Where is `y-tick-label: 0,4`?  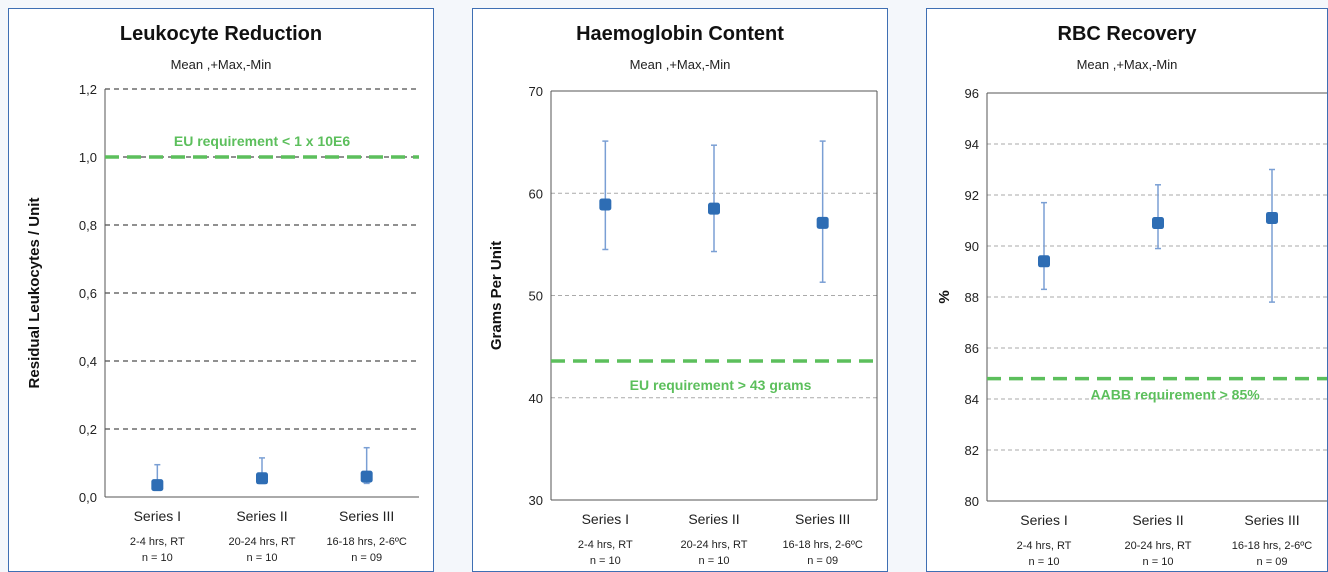 y-tick-label: 0,4 is located at coordinates (88, 361).